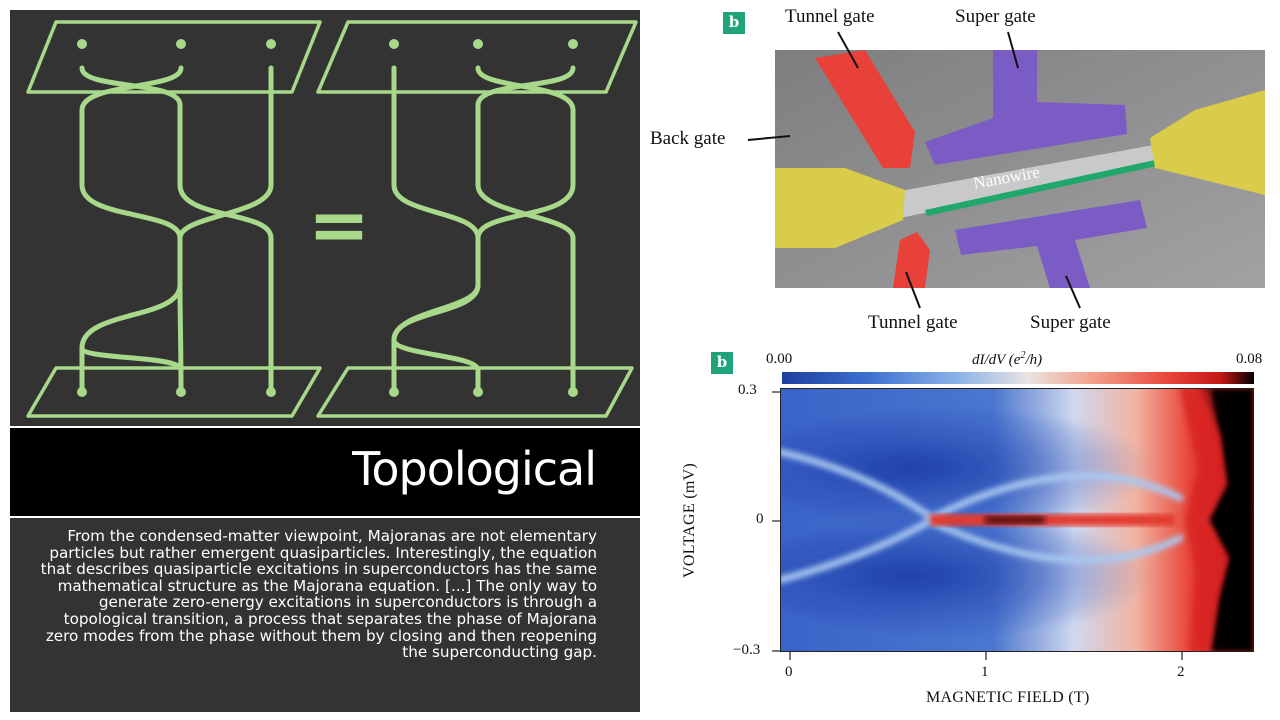 Image resolution: width=1280 pixels, height=720 pixels. What do you see at coordinates (339, 225) in the screenshot?
I see `equals-sign: =` at bounding box center [339, 225].